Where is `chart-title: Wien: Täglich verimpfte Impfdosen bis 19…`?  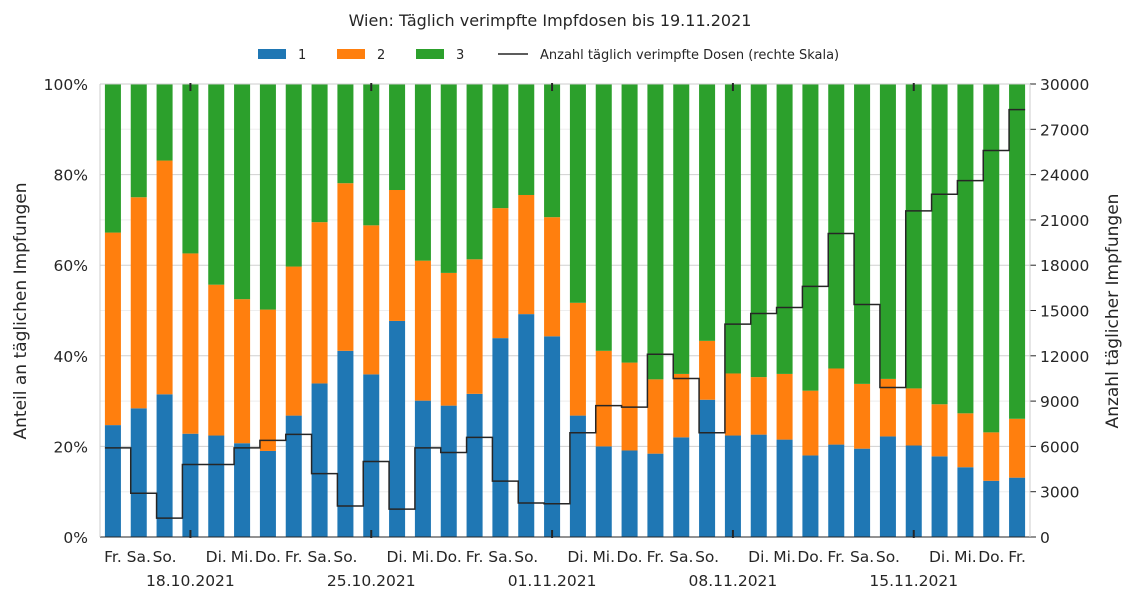
chart-title: Wien: Täglich verimpfte Impfdosen bis 19… is located at coordinates (550, 20).